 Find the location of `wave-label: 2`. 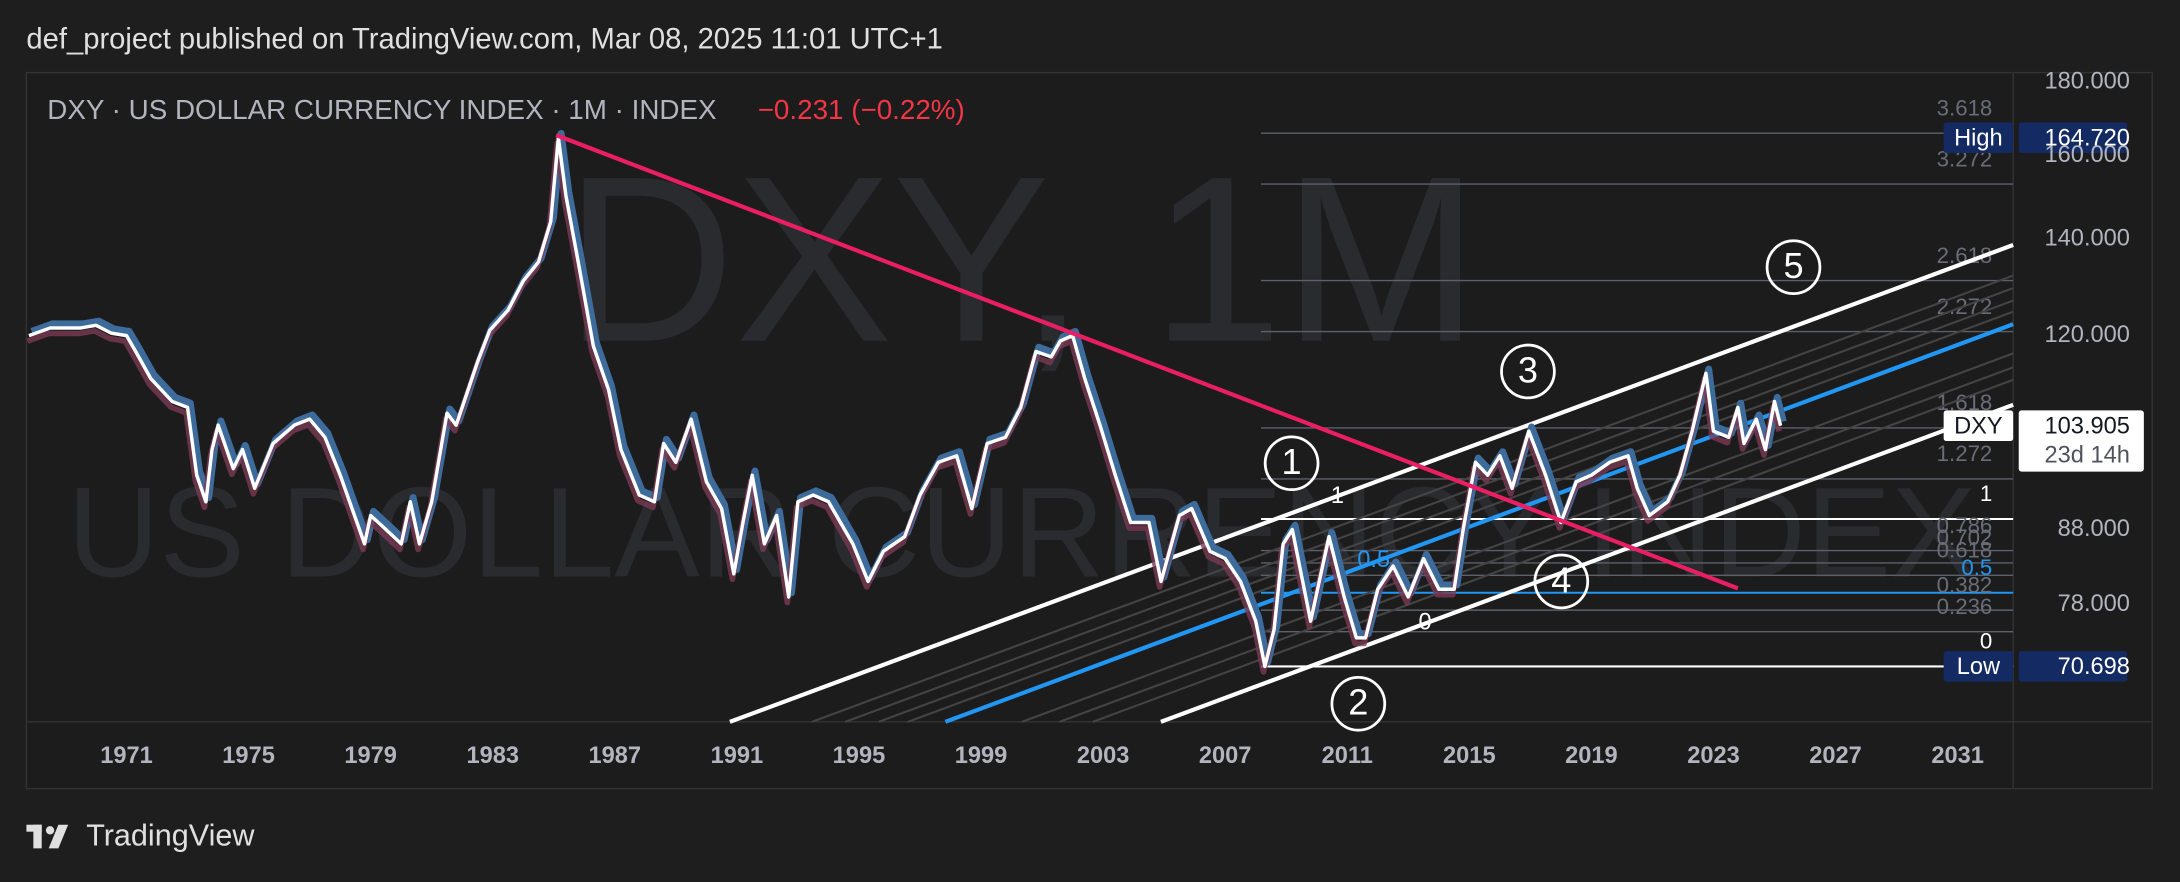

wave-label: 2 is located at coordinates (1358, 702).